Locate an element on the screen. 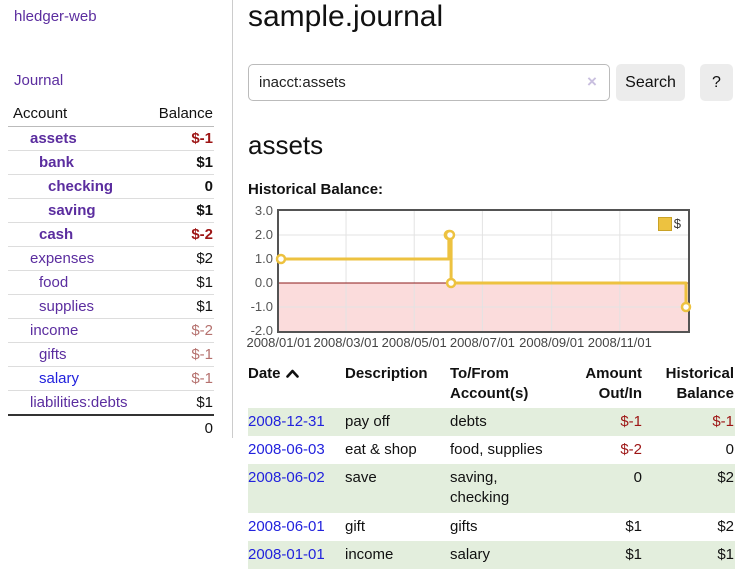 The height and width of the screenshot is (582, 742). x-axis-tick-label: 2008/09/01 is located at coordinates (552, 342).